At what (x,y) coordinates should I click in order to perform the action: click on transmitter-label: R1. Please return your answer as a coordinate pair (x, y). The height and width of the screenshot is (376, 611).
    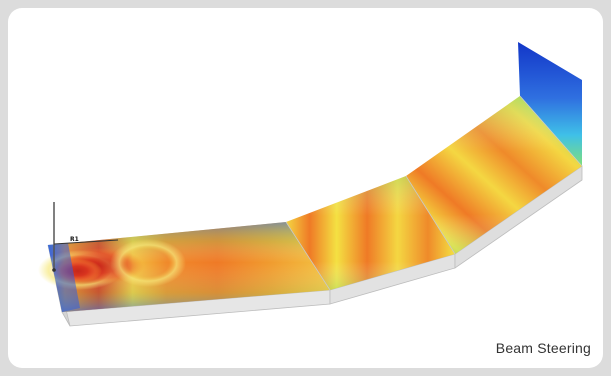
    Looking at the image, I should click on (74, 239).